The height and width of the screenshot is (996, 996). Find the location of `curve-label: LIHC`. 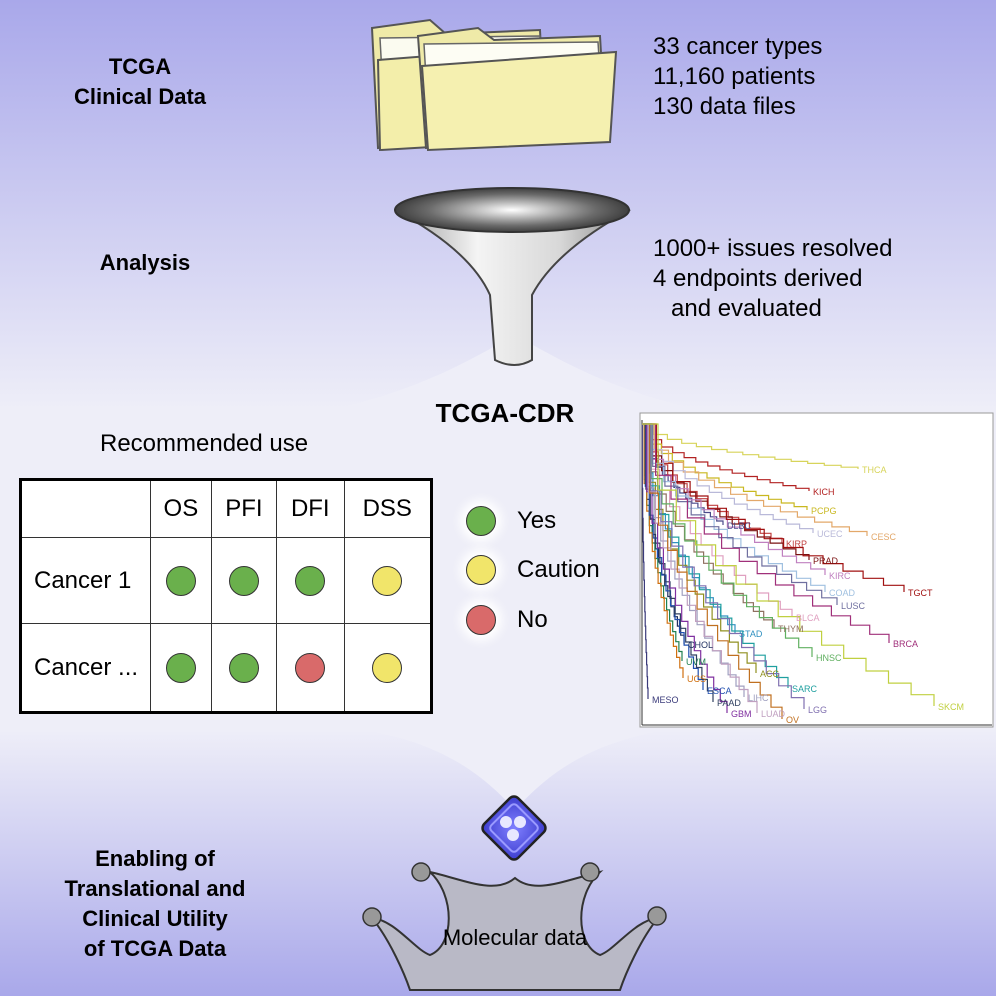

curve-label: LIHC is located at coordinates (758, 698).